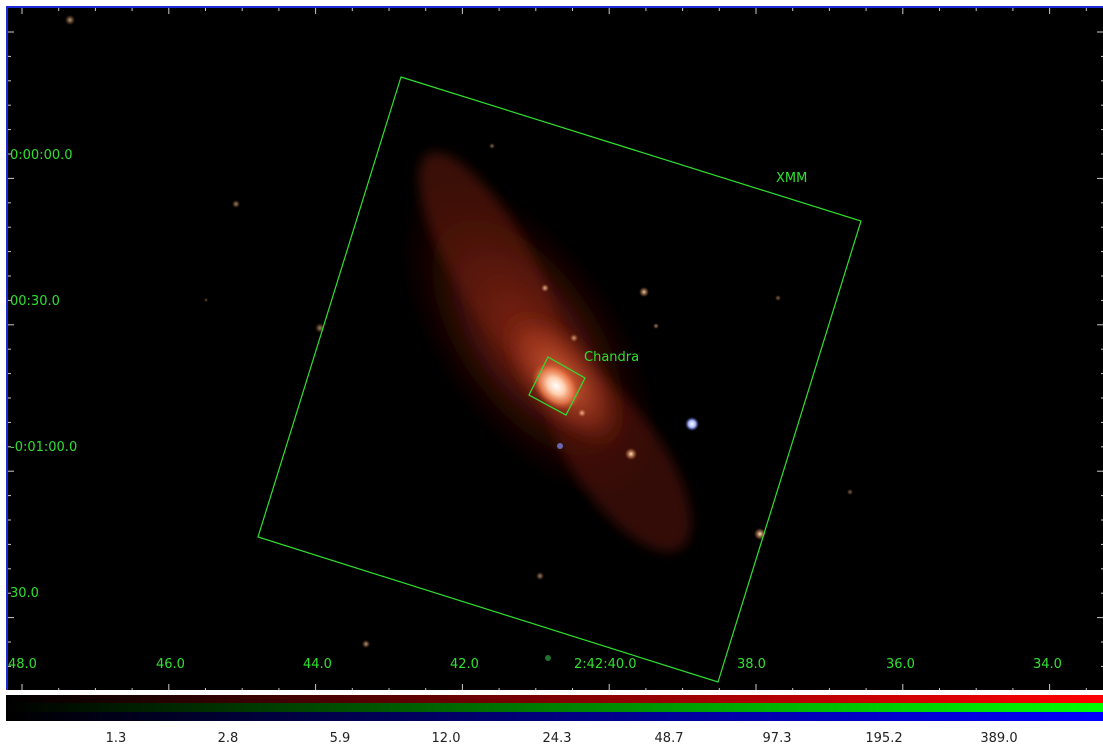 This screenshot has width=1103, height=752. I want to click on x-tick-label: 34.0, so click(1047, 664).